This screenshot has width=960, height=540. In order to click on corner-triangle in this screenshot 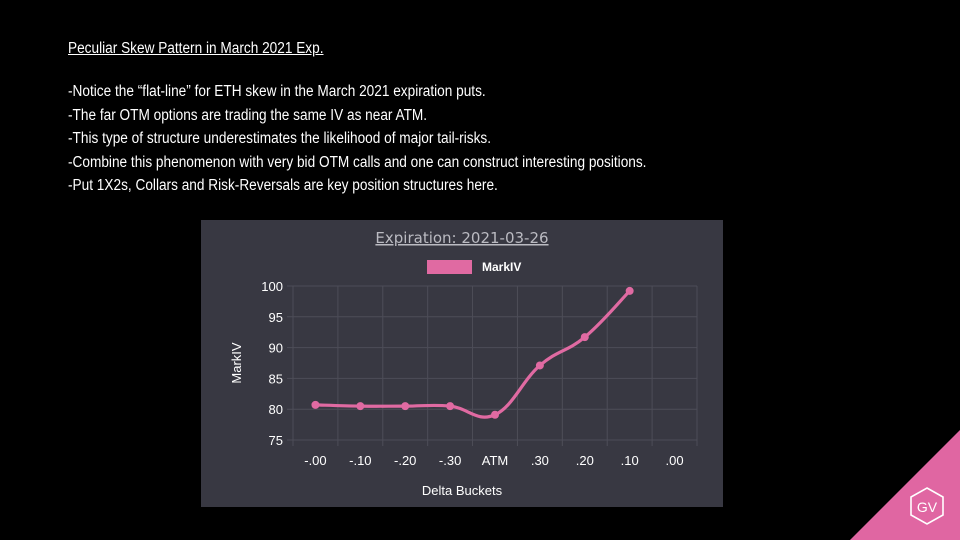, I will do `click(905, 485)`.